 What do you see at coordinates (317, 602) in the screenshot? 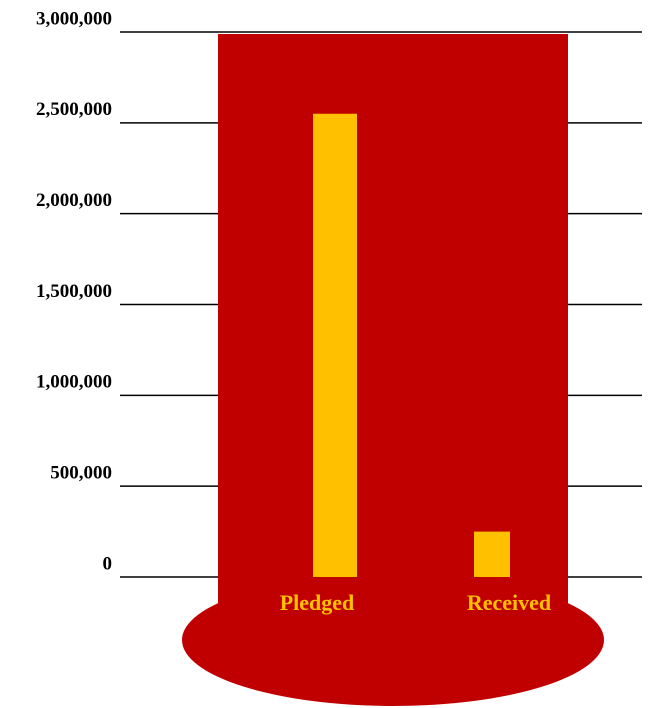
I see `x-tick-label: Pledged` at bounding box center [317, 602].